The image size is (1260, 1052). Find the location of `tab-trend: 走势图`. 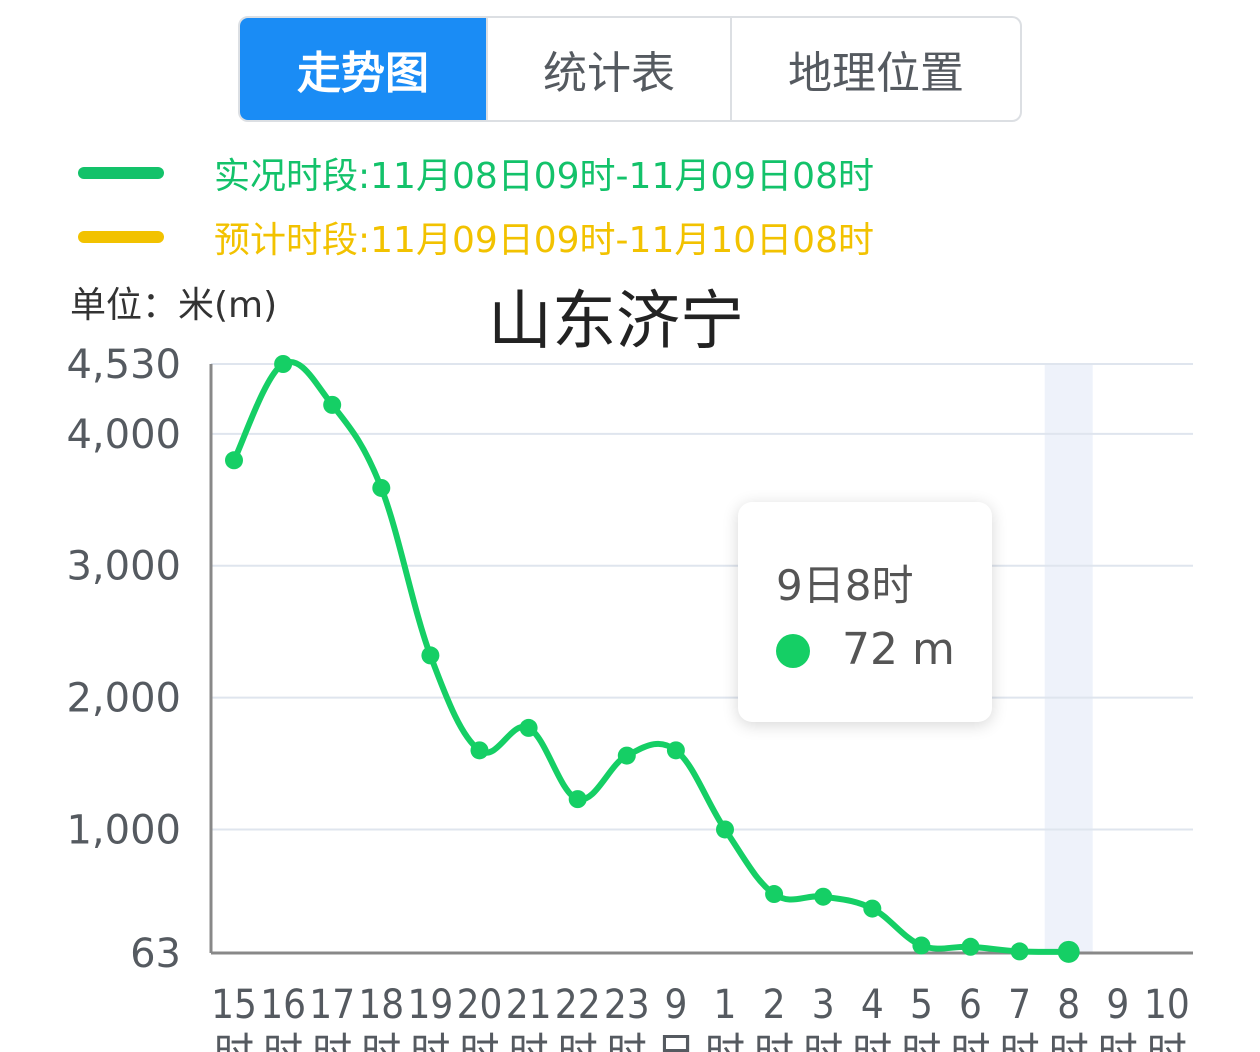

tab-trend: 走势图 is located at coordinates (363, 69).